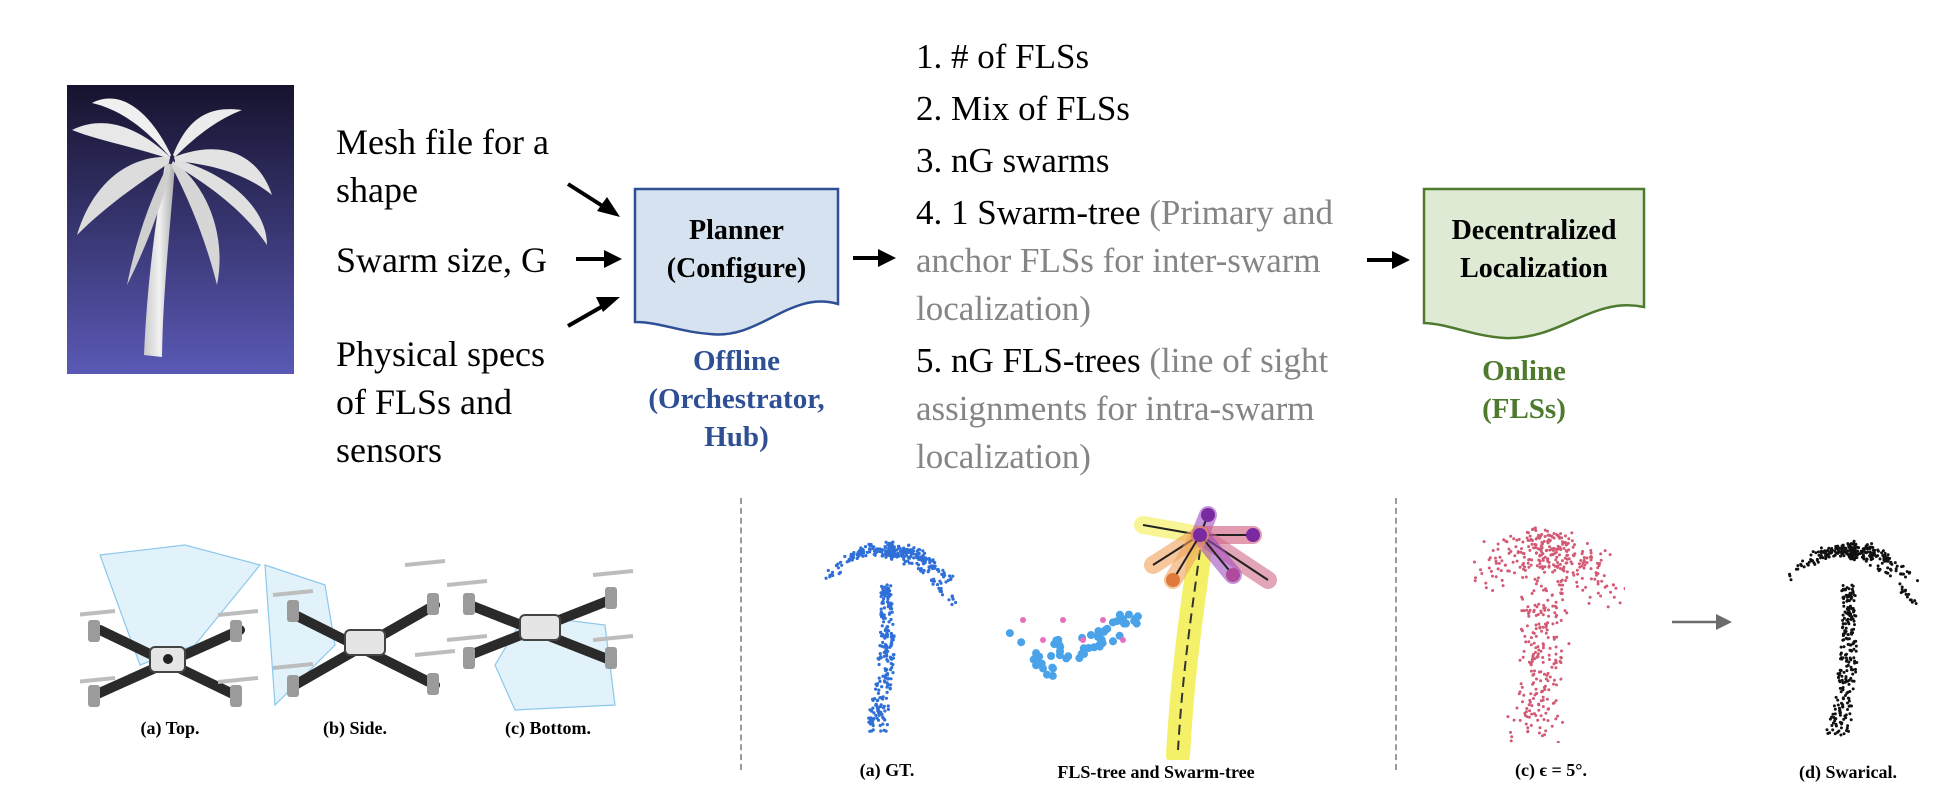 Image resolution: width=1950 pixels, height=798 pixels. Describe the element at coordinates (736, 361) in the screenshot. I see `planner-role-line1: Offline` at that location.